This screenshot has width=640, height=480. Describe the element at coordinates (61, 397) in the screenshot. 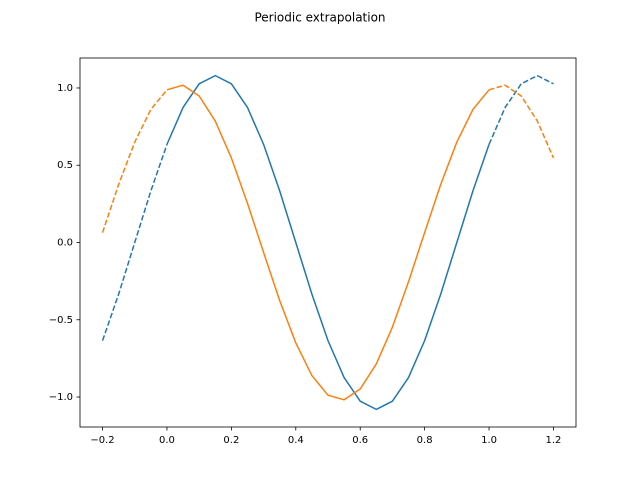

I see `y-tick-label: −1.0` at that location.